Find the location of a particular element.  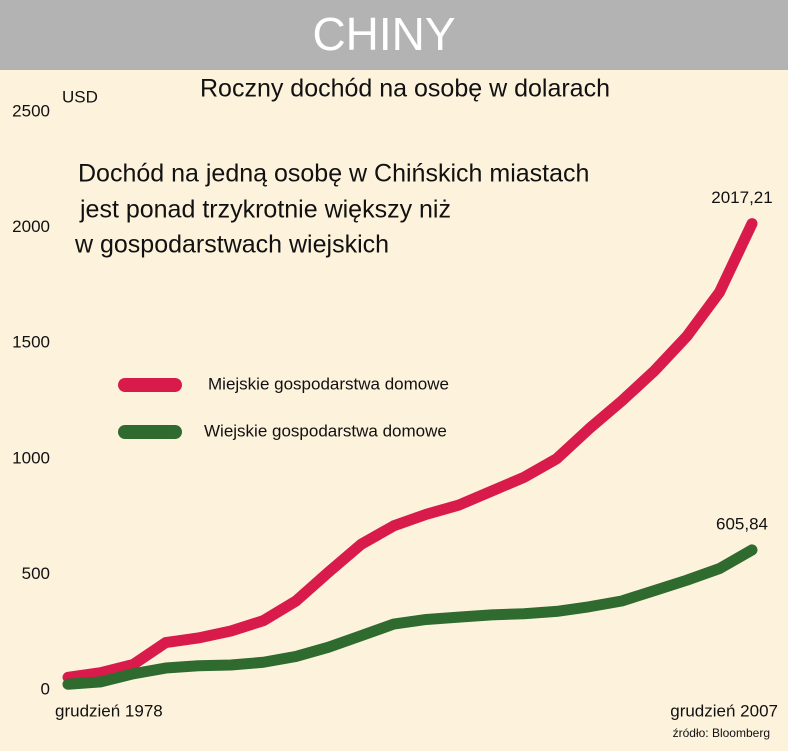

data-label: 2017,21 is located at coordinates (741, 197).